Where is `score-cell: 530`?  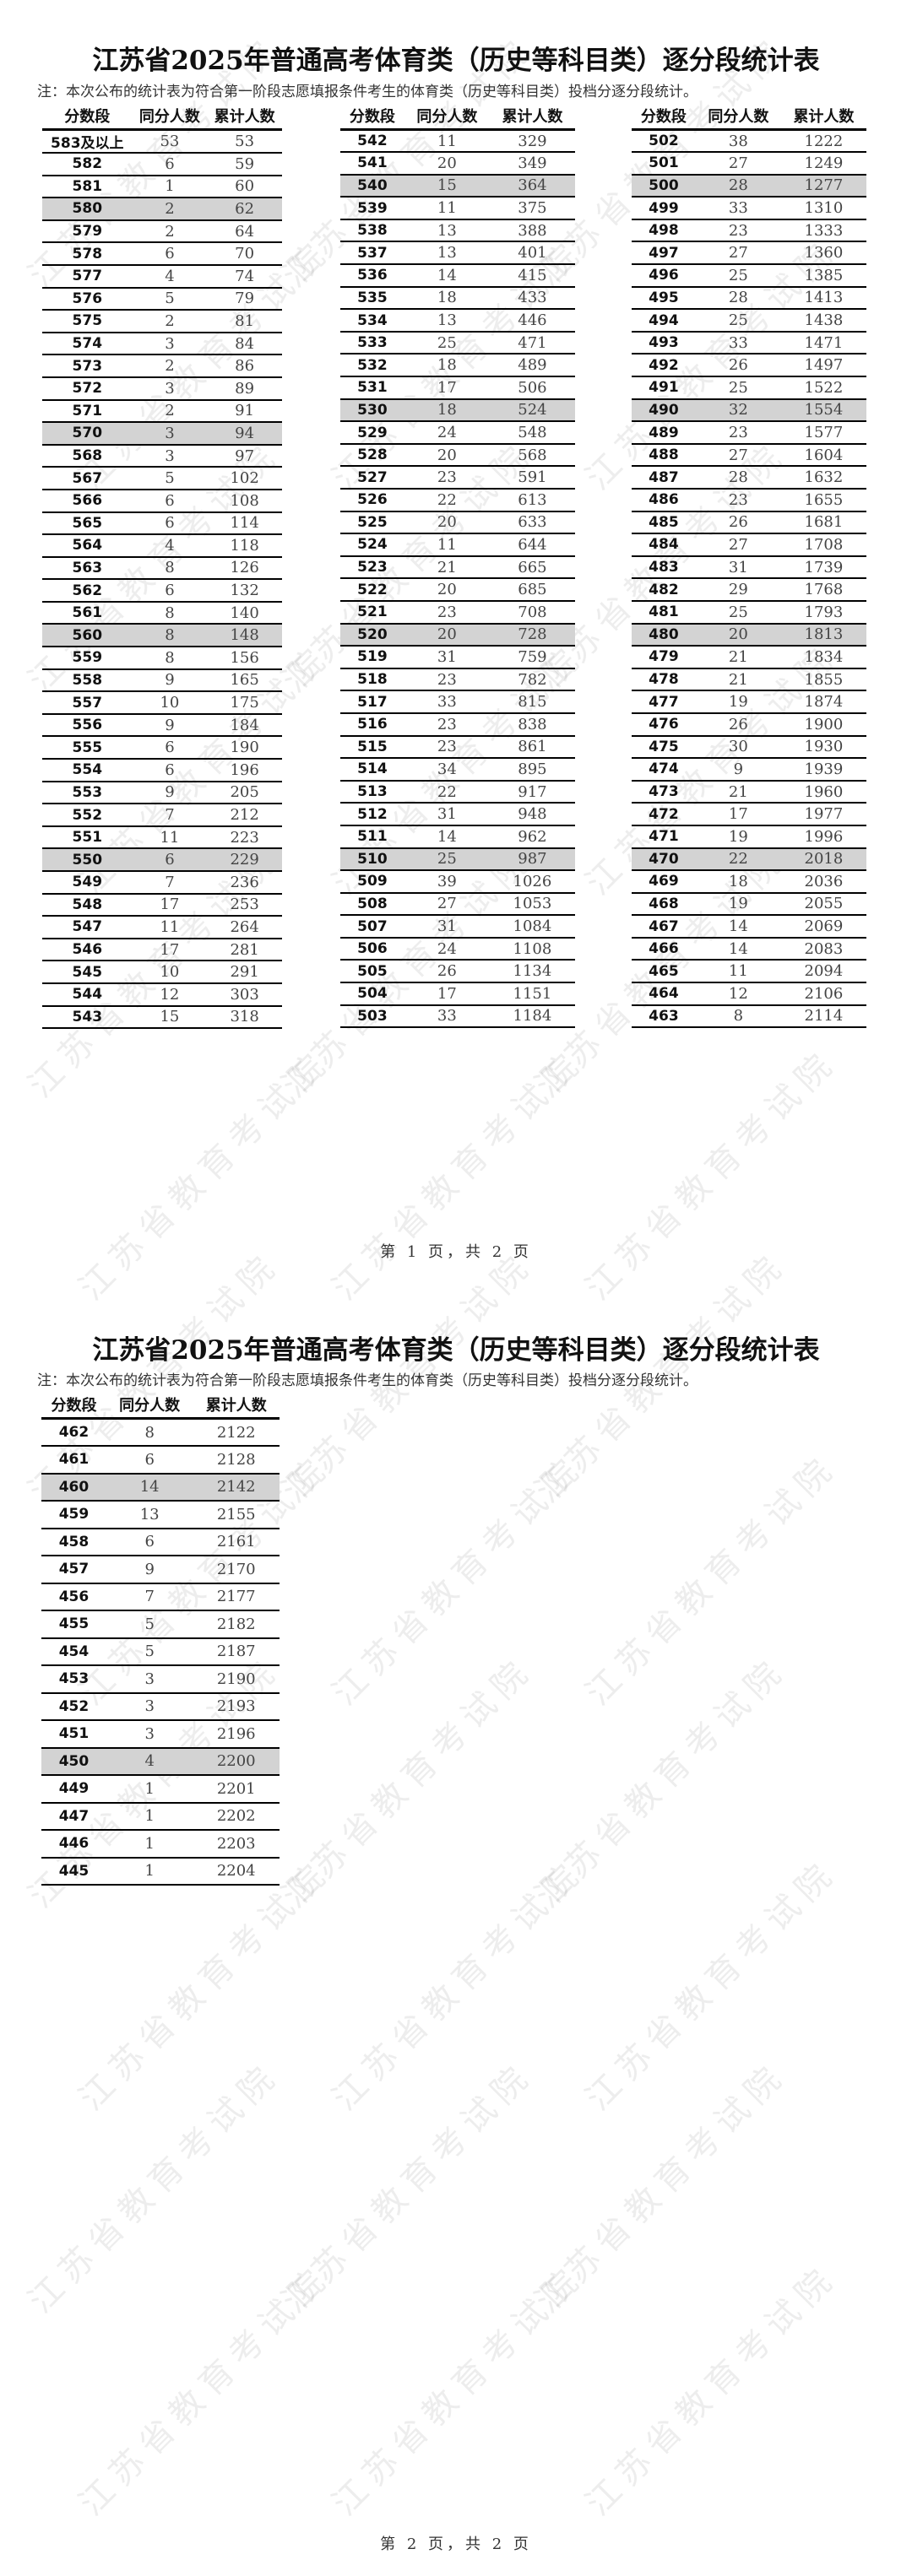
score-cell: 530 is located at coordinates (372, 410).